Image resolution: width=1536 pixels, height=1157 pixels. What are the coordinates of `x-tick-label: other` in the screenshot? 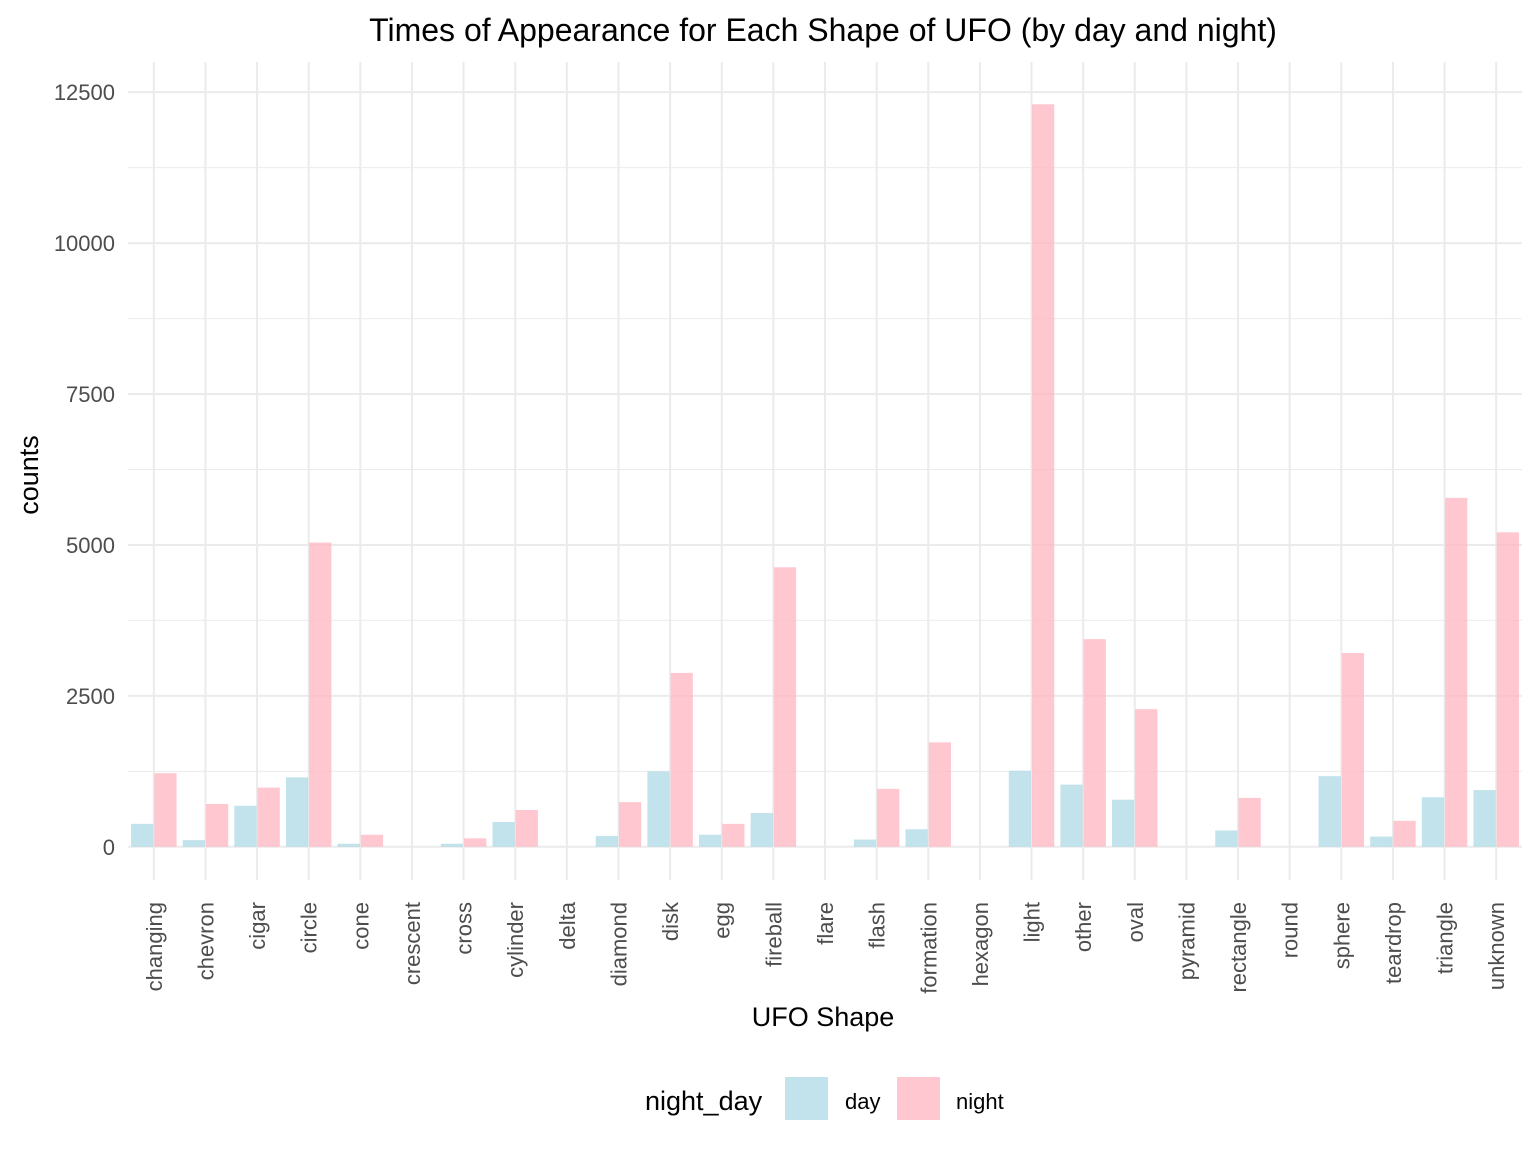 It's located at (1083, 927).